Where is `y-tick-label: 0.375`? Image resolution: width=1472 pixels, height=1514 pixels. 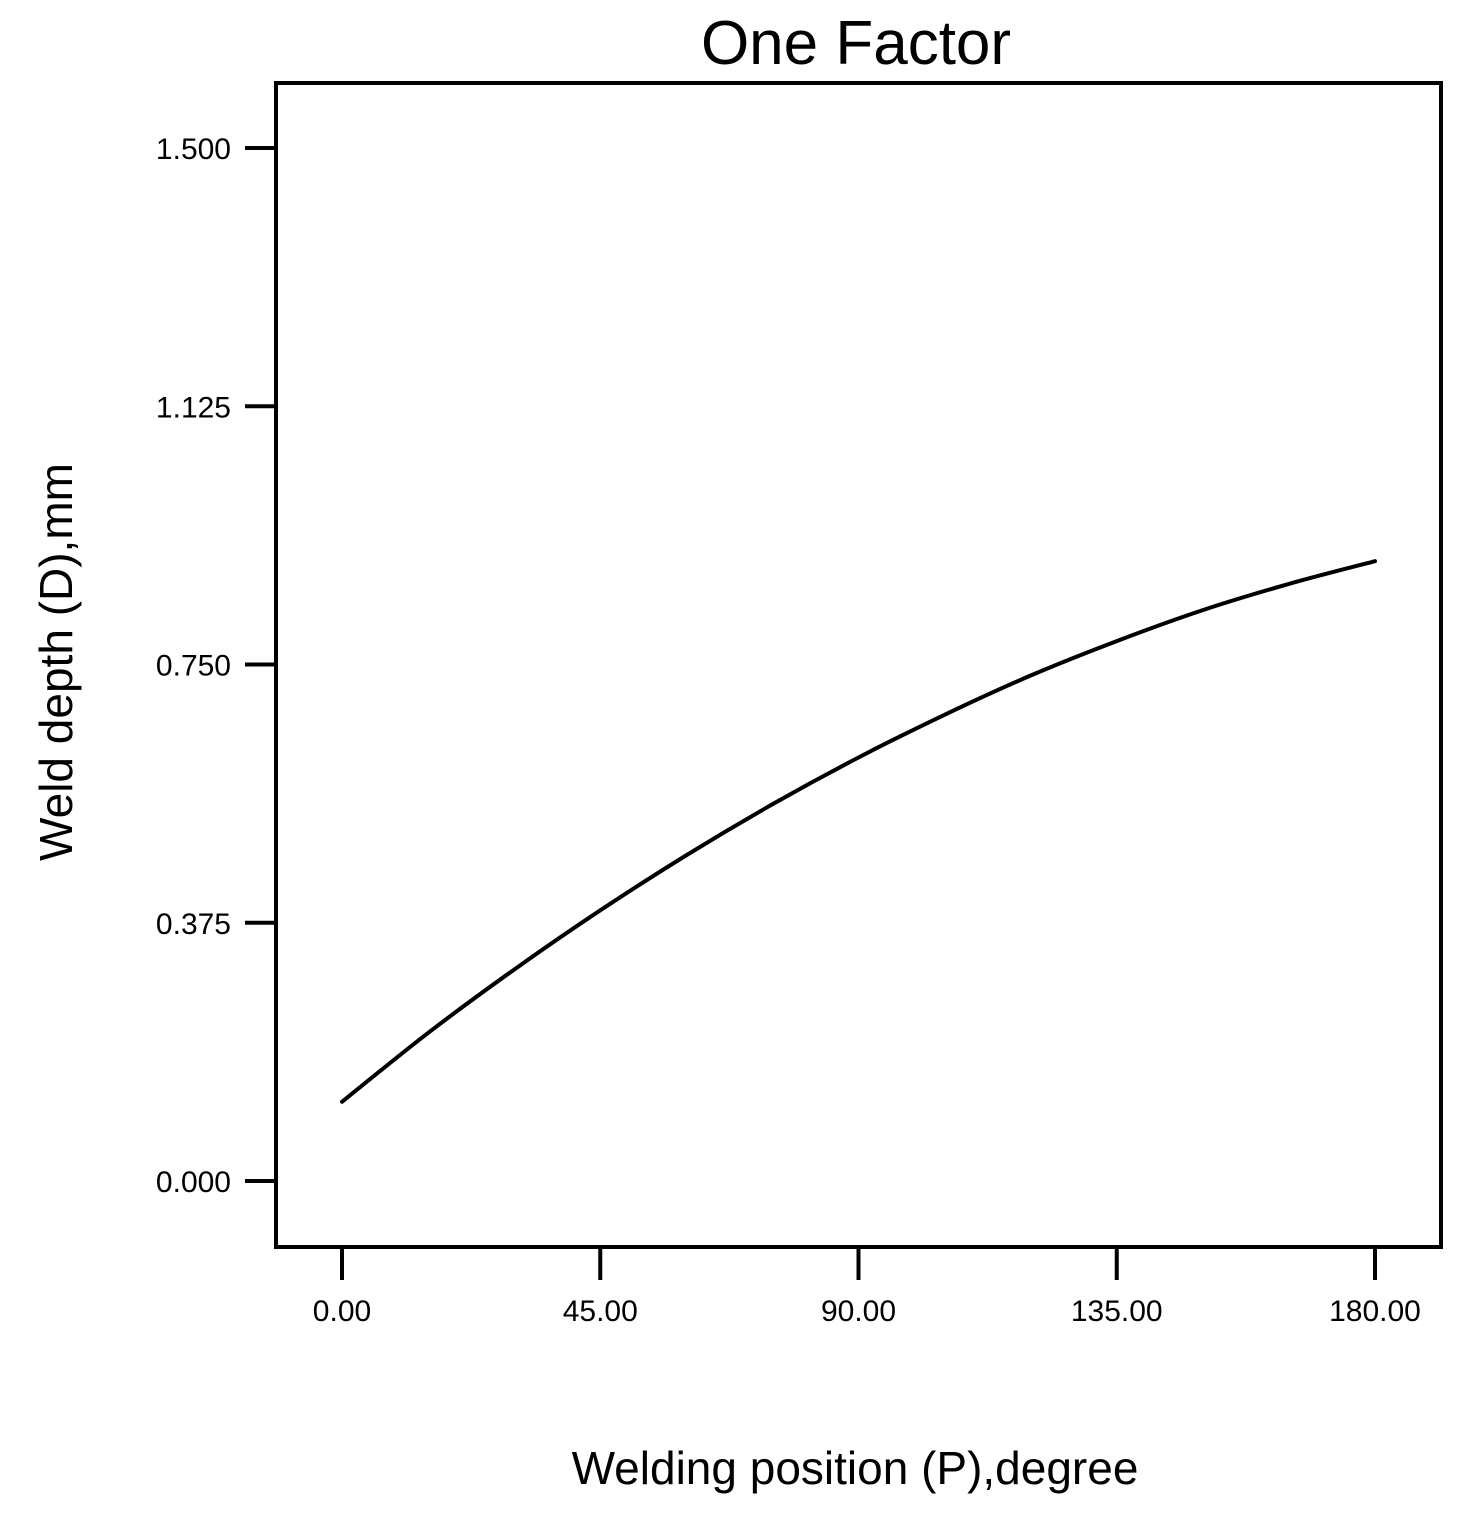
y-tick-label: 0.375 is located at coordinates (193, 924).